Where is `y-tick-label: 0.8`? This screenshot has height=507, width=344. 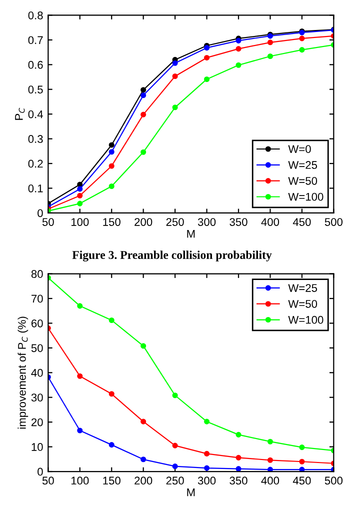 y-tick-label: 0.8 is located at coordinates (35, 15).